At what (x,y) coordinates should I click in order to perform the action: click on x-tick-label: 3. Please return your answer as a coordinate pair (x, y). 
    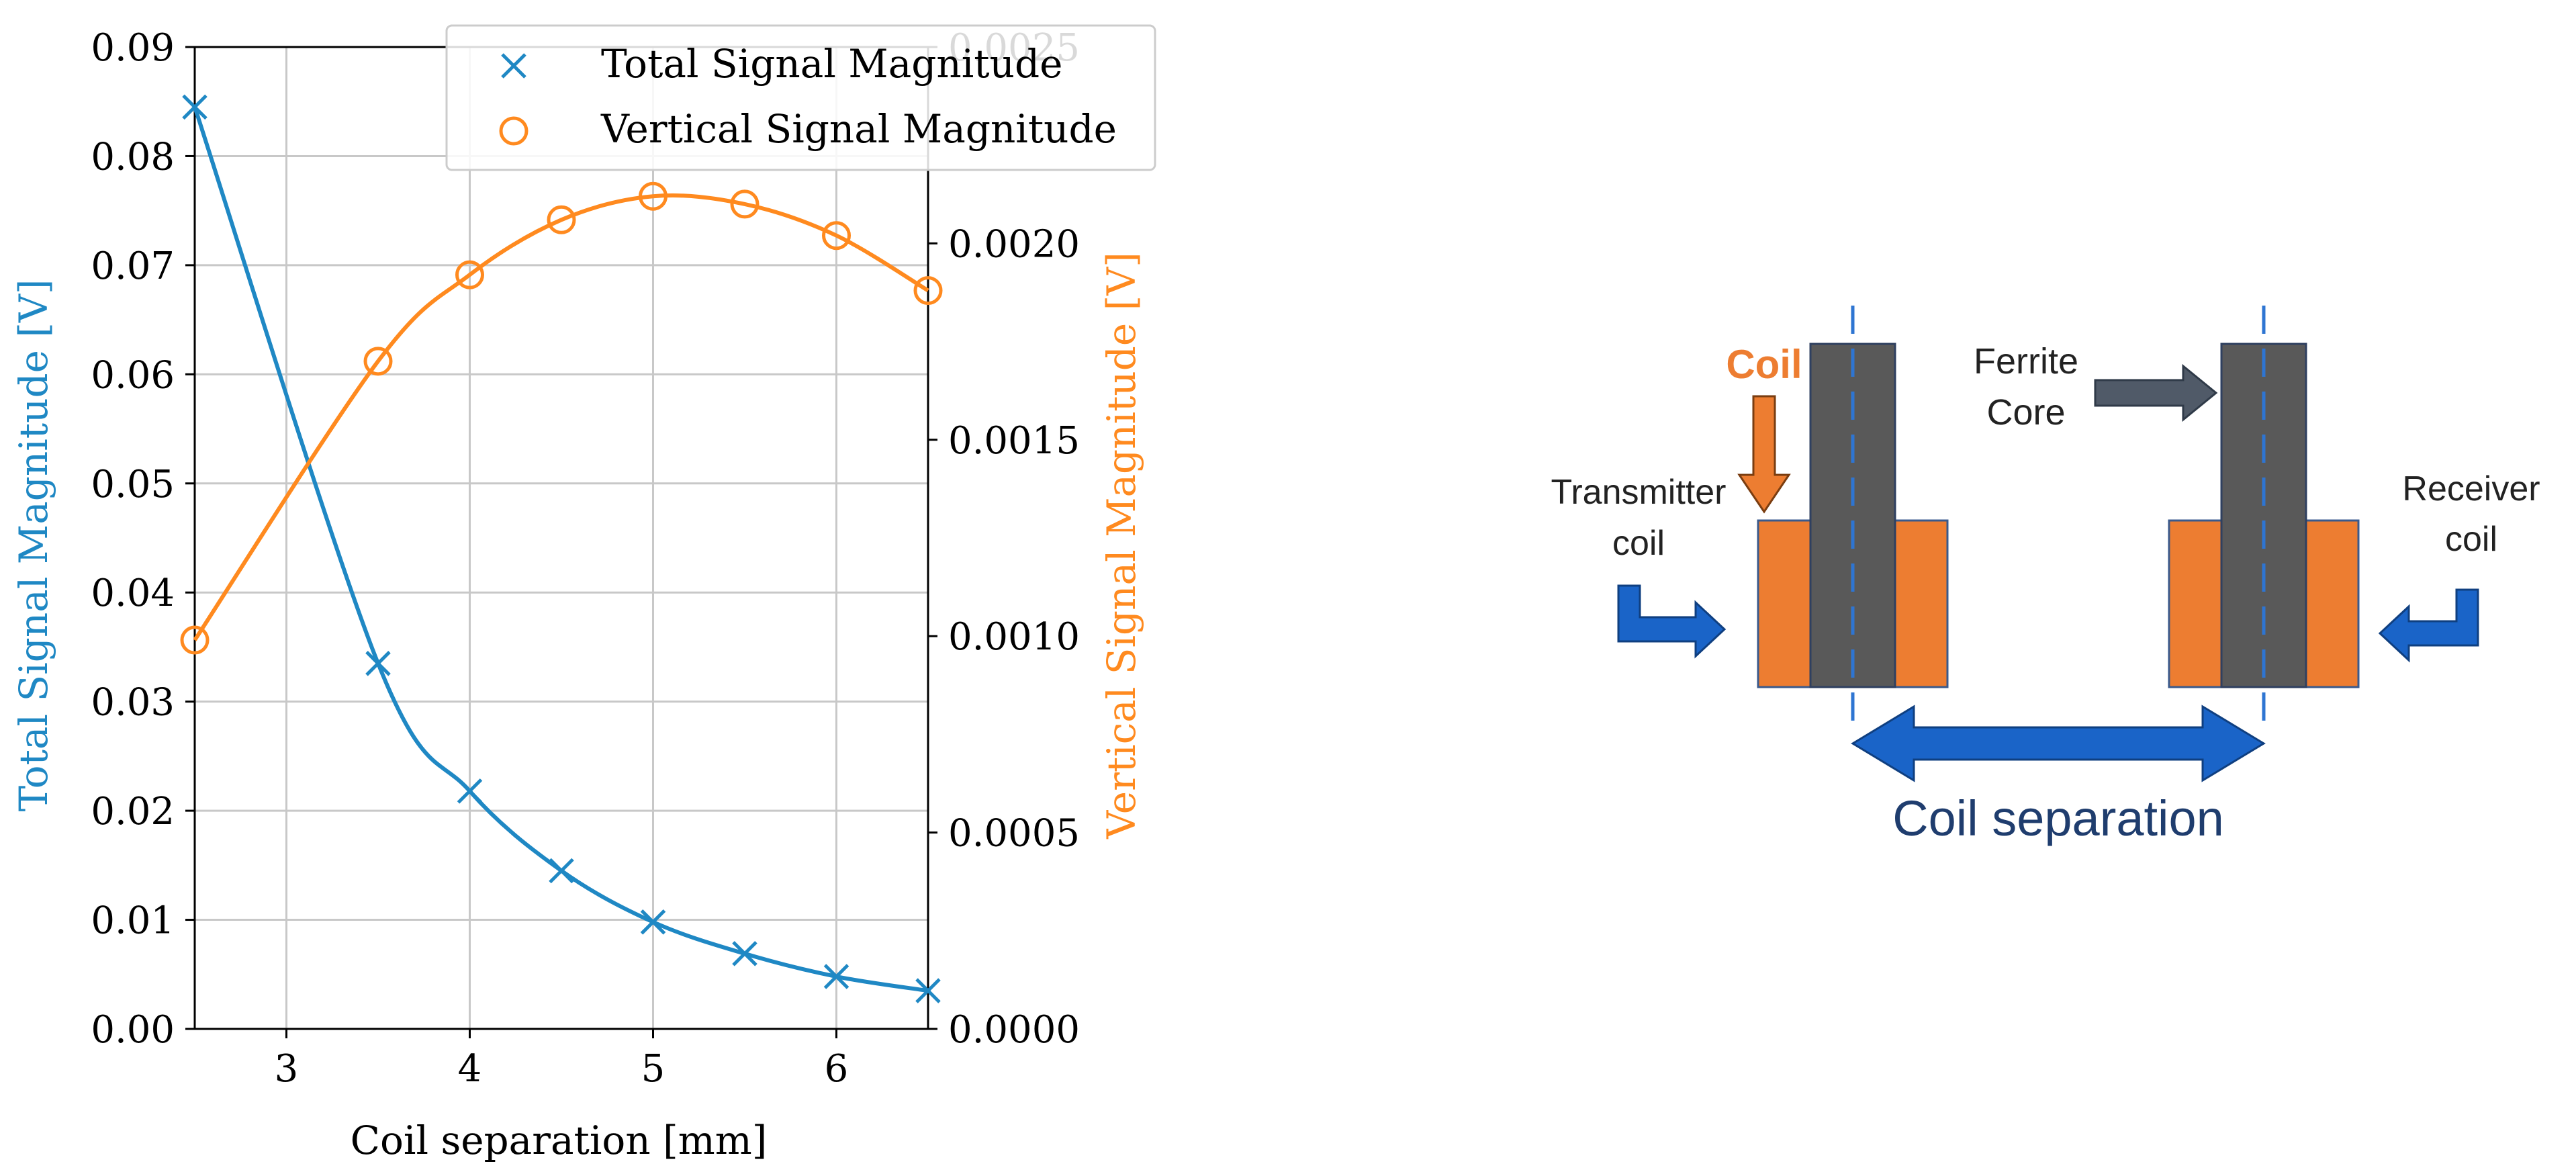
    Looking at the image, I should click on (287, 1069).